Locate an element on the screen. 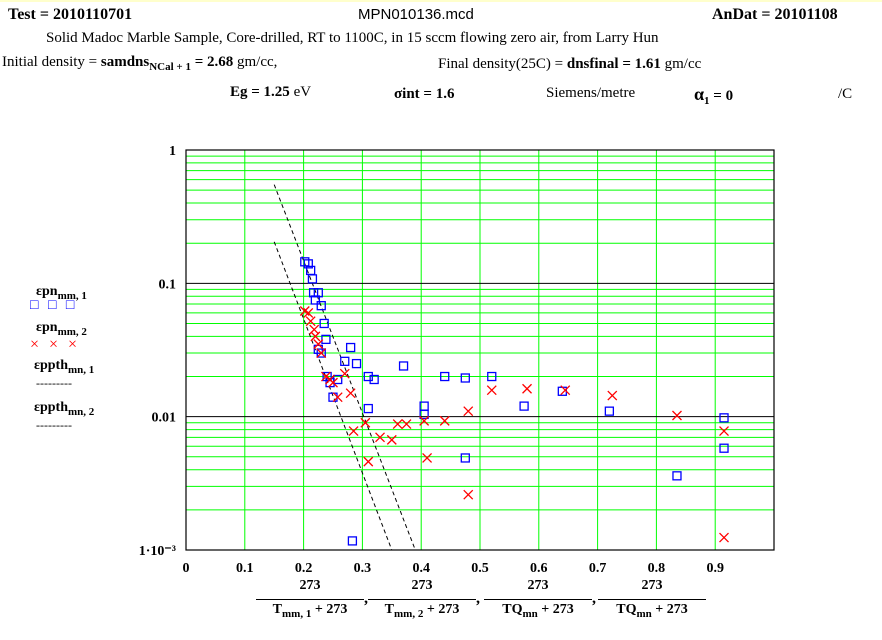 The height and width of the screenshot is (640, 882). legend-entry-2-label: εpnmm, 2 is located at coordinates (61, 329).